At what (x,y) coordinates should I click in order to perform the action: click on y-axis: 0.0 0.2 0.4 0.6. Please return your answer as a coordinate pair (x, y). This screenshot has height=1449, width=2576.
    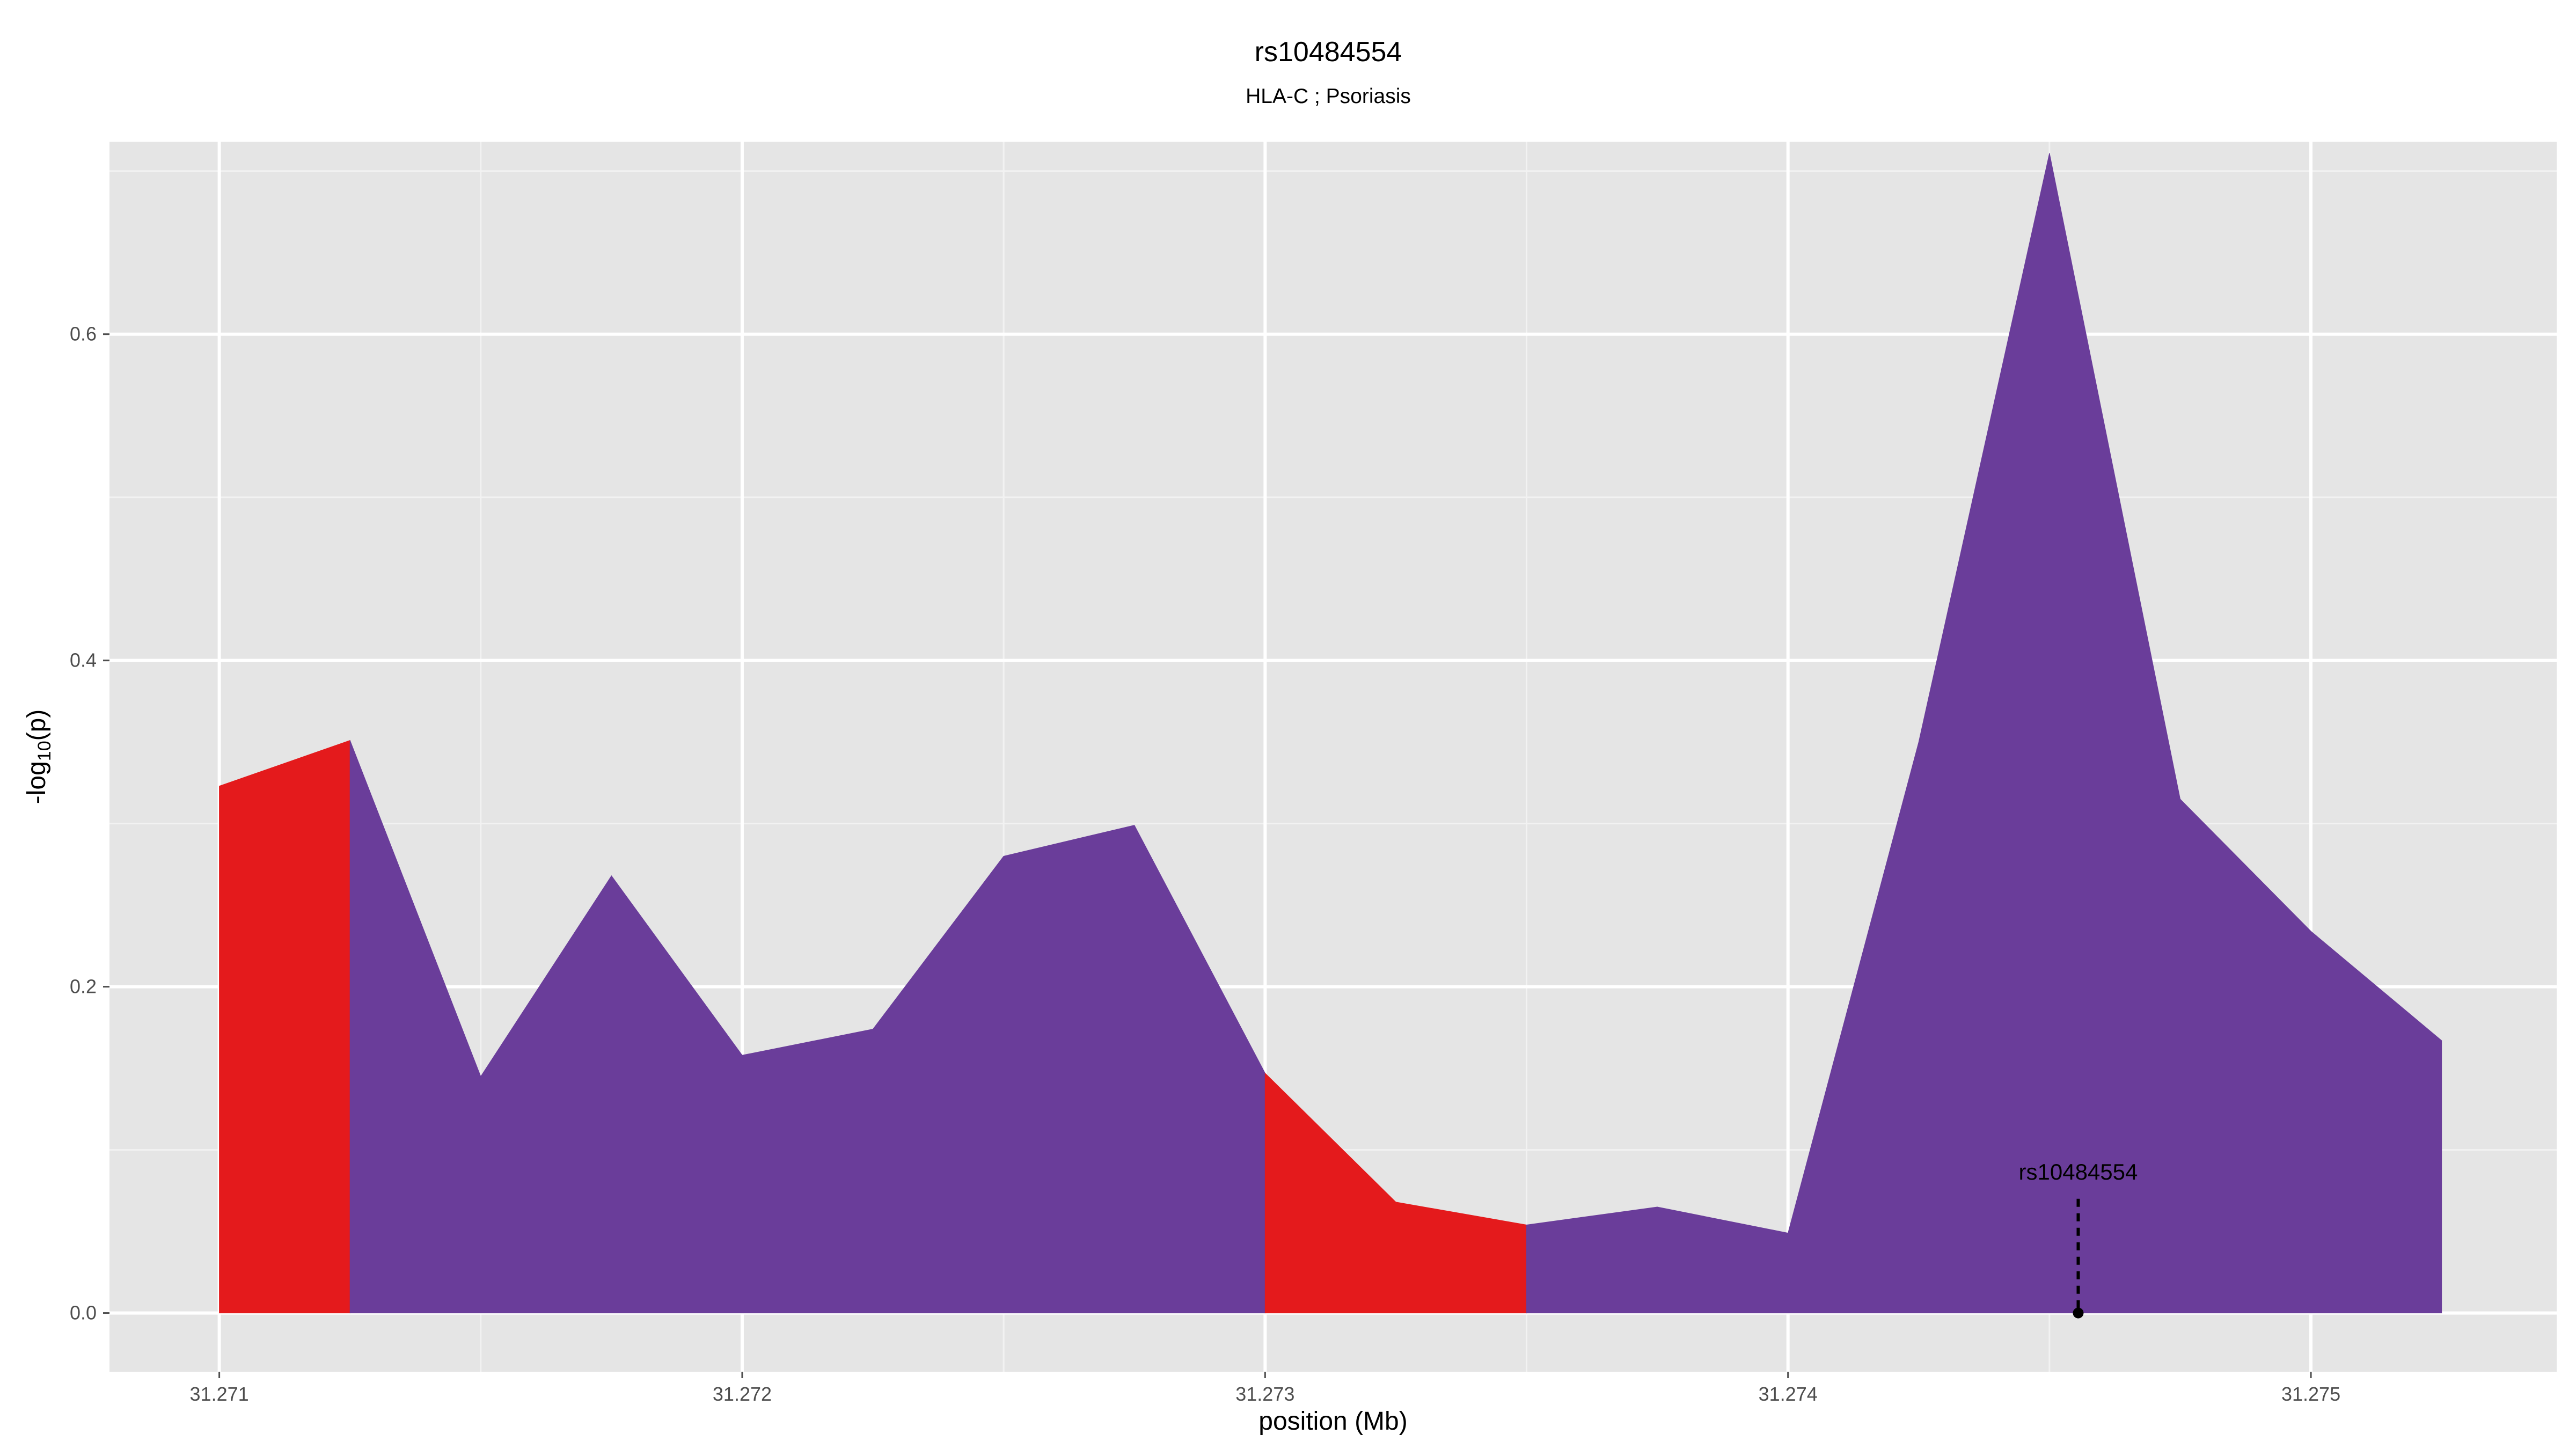
    Looking at the image, I should click on (89, 823).